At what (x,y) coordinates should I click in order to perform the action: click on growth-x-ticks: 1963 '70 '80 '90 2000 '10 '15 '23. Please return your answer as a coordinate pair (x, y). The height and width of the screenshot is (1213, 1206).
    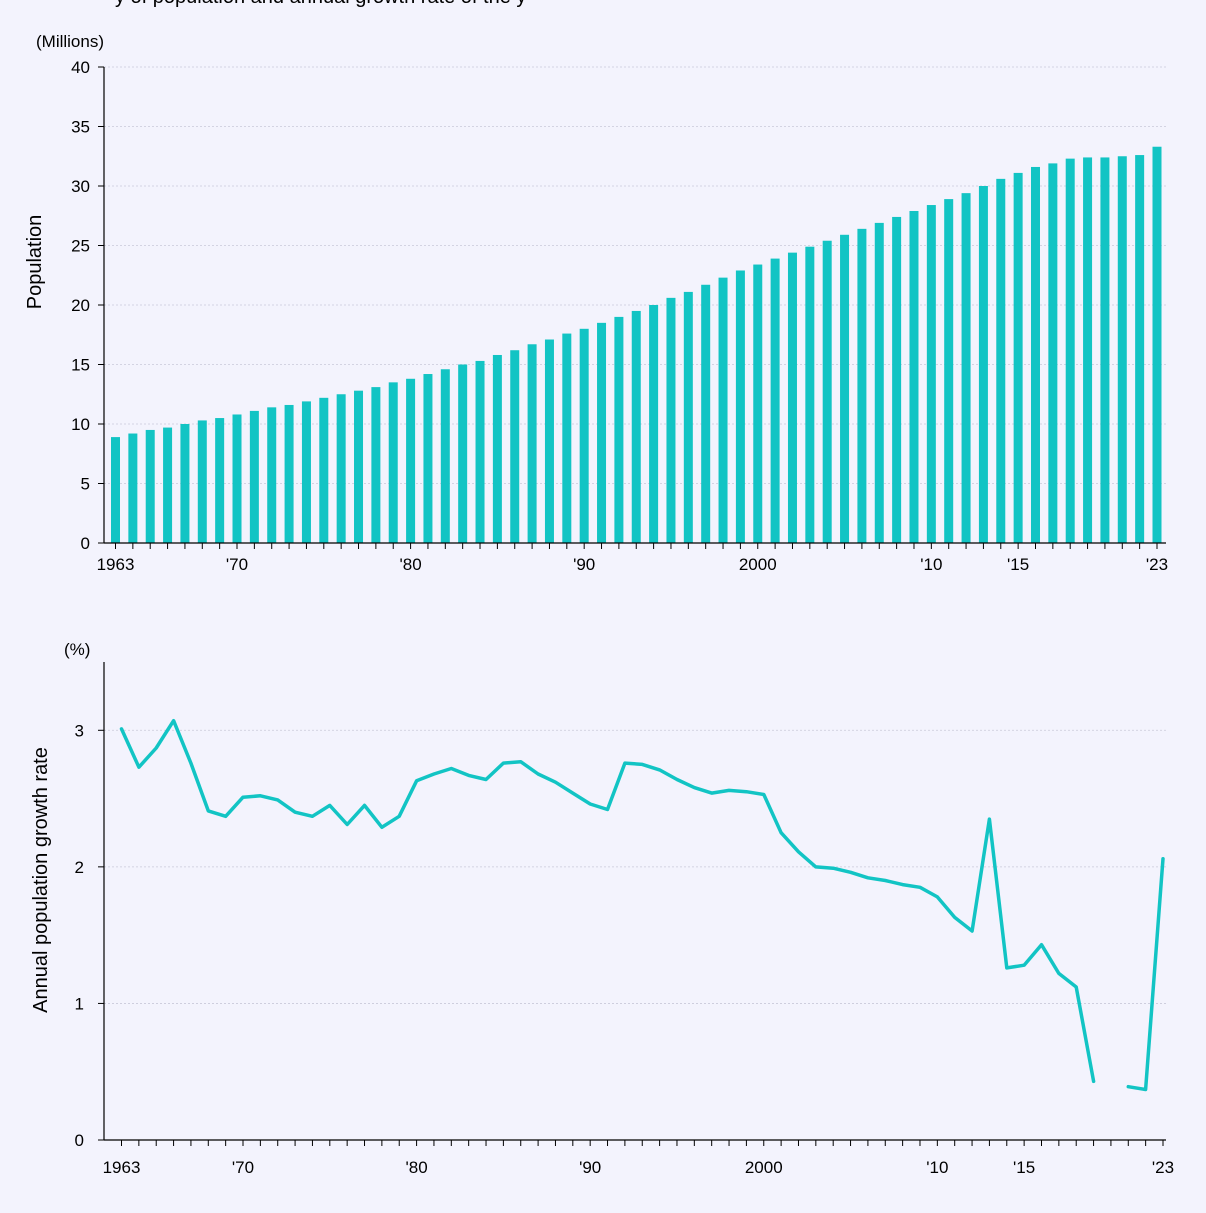
    Looking at the image, I should click on (638, 1158).